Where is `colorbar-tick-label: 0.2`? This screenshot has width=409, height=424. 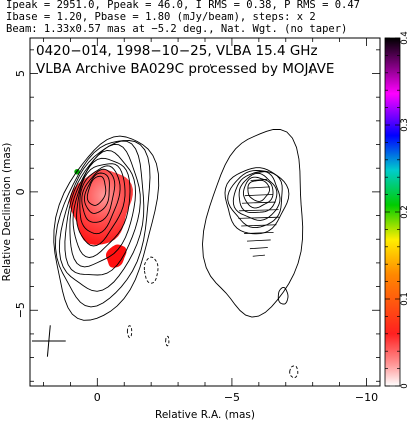 colorbar-tick-label: 0.2 is located at coordinates (404, 212).